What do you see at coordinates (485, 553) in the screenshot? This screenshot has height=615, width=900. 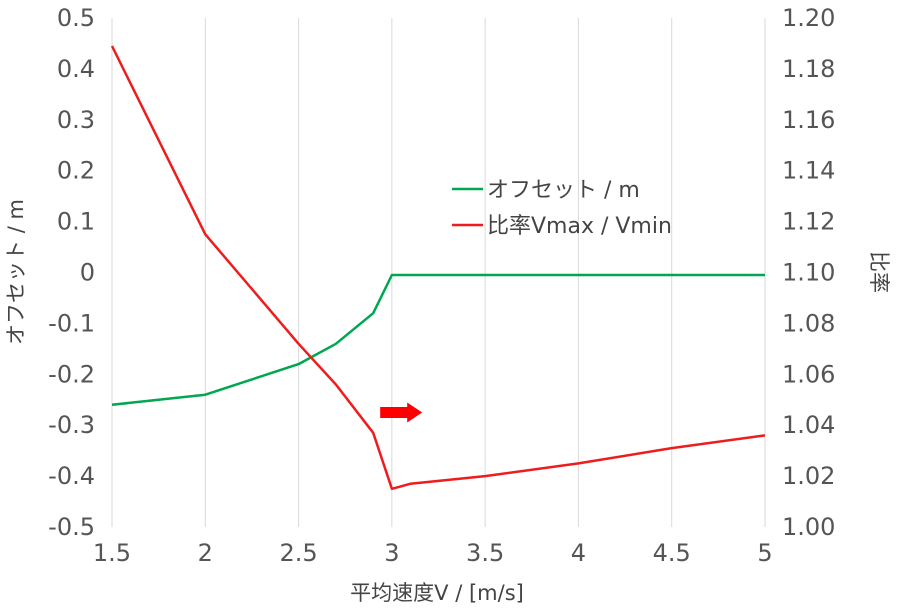 I see `x-tick-label: 3.5` at bounding box center [485, 553].